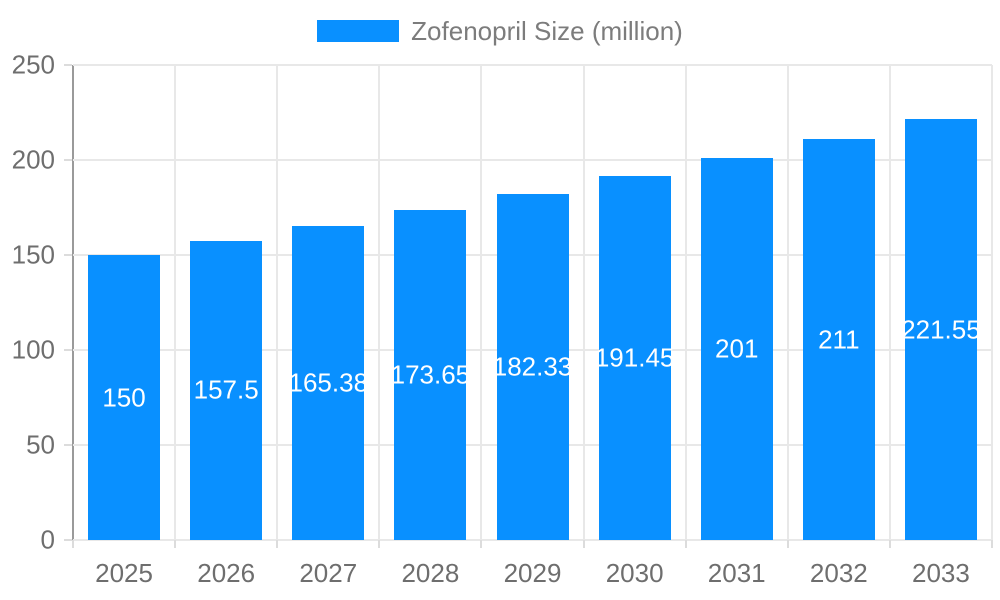  Describe the element at coordinates (838, 573) in the screenshot. I see `x-tick-label-2032: 2032` at that location.